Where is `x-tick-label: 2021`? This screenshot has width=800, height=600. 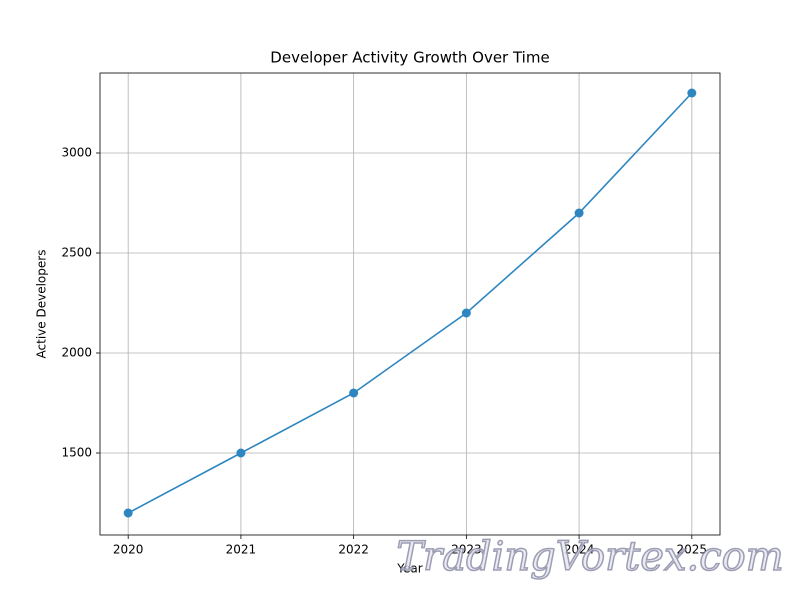 x-tick-label: 2021 is located at coordinates (241, 550).